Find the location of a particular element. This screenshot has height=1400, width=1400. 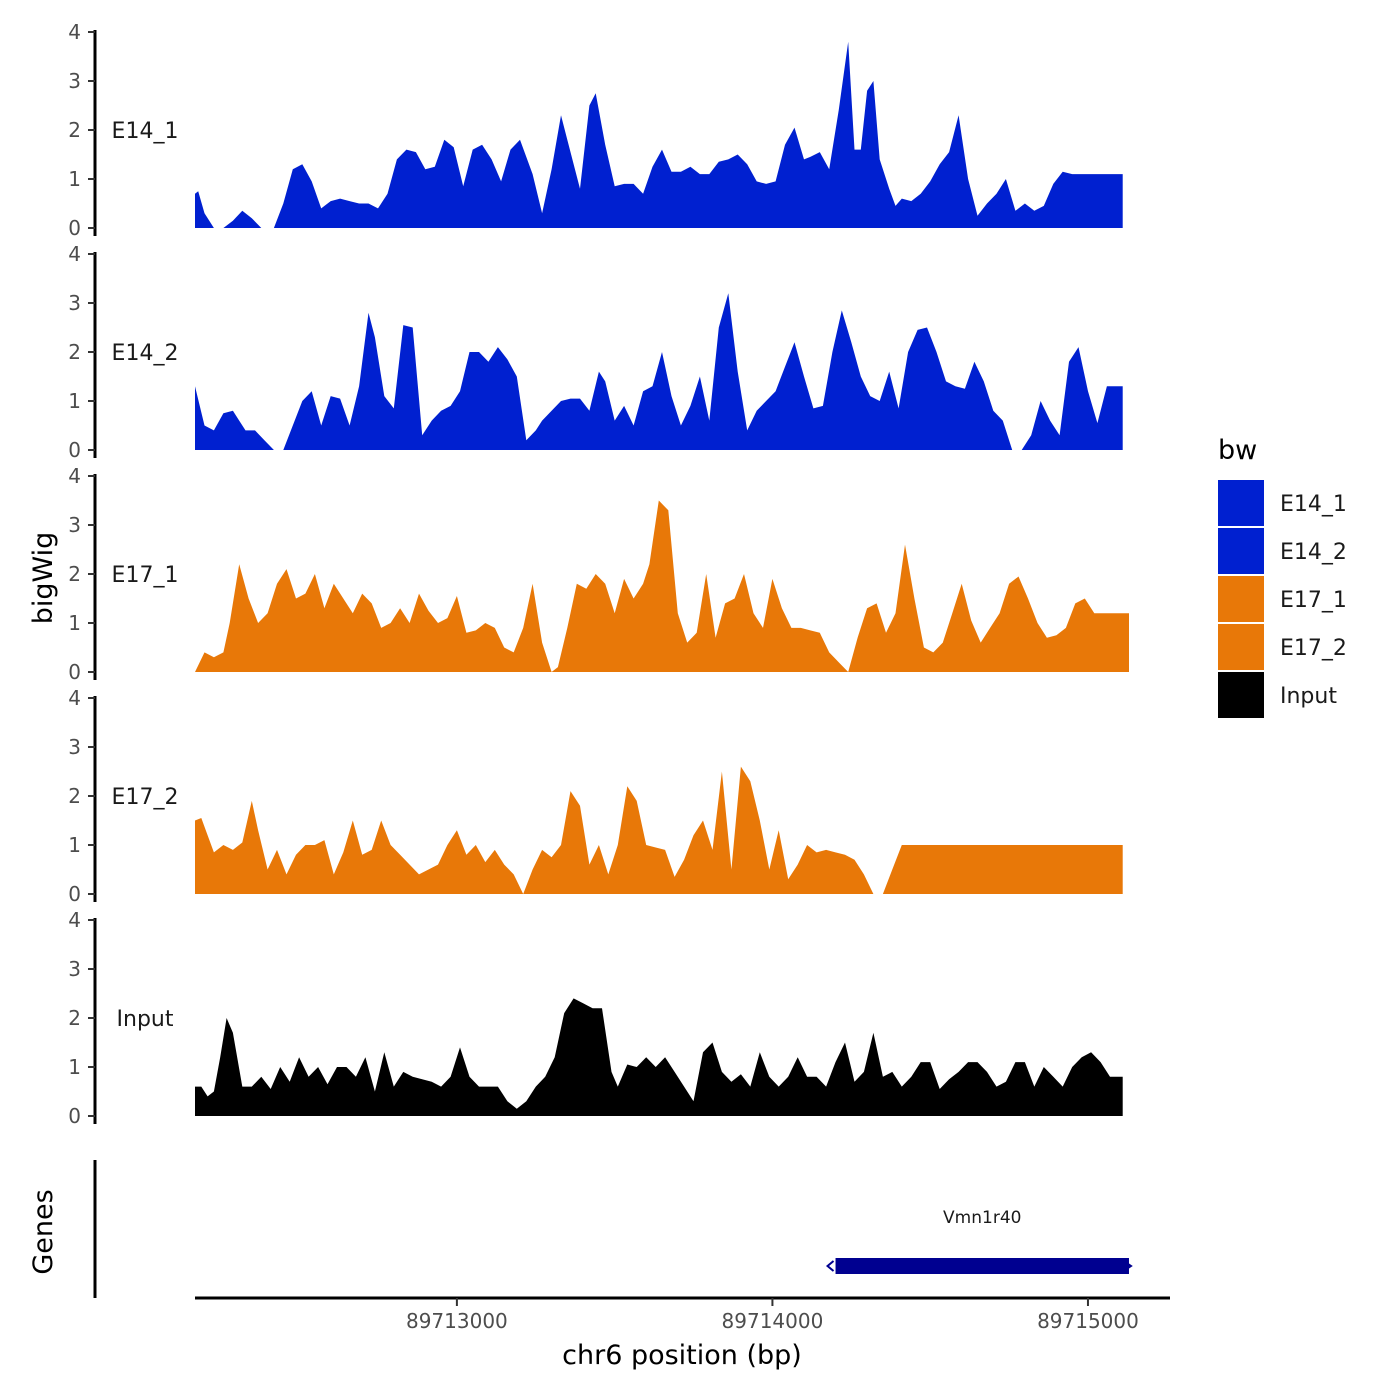

legend: E14_1 E14_2 E17_1 E17_2 Input is located at coordinates (1282, 599).